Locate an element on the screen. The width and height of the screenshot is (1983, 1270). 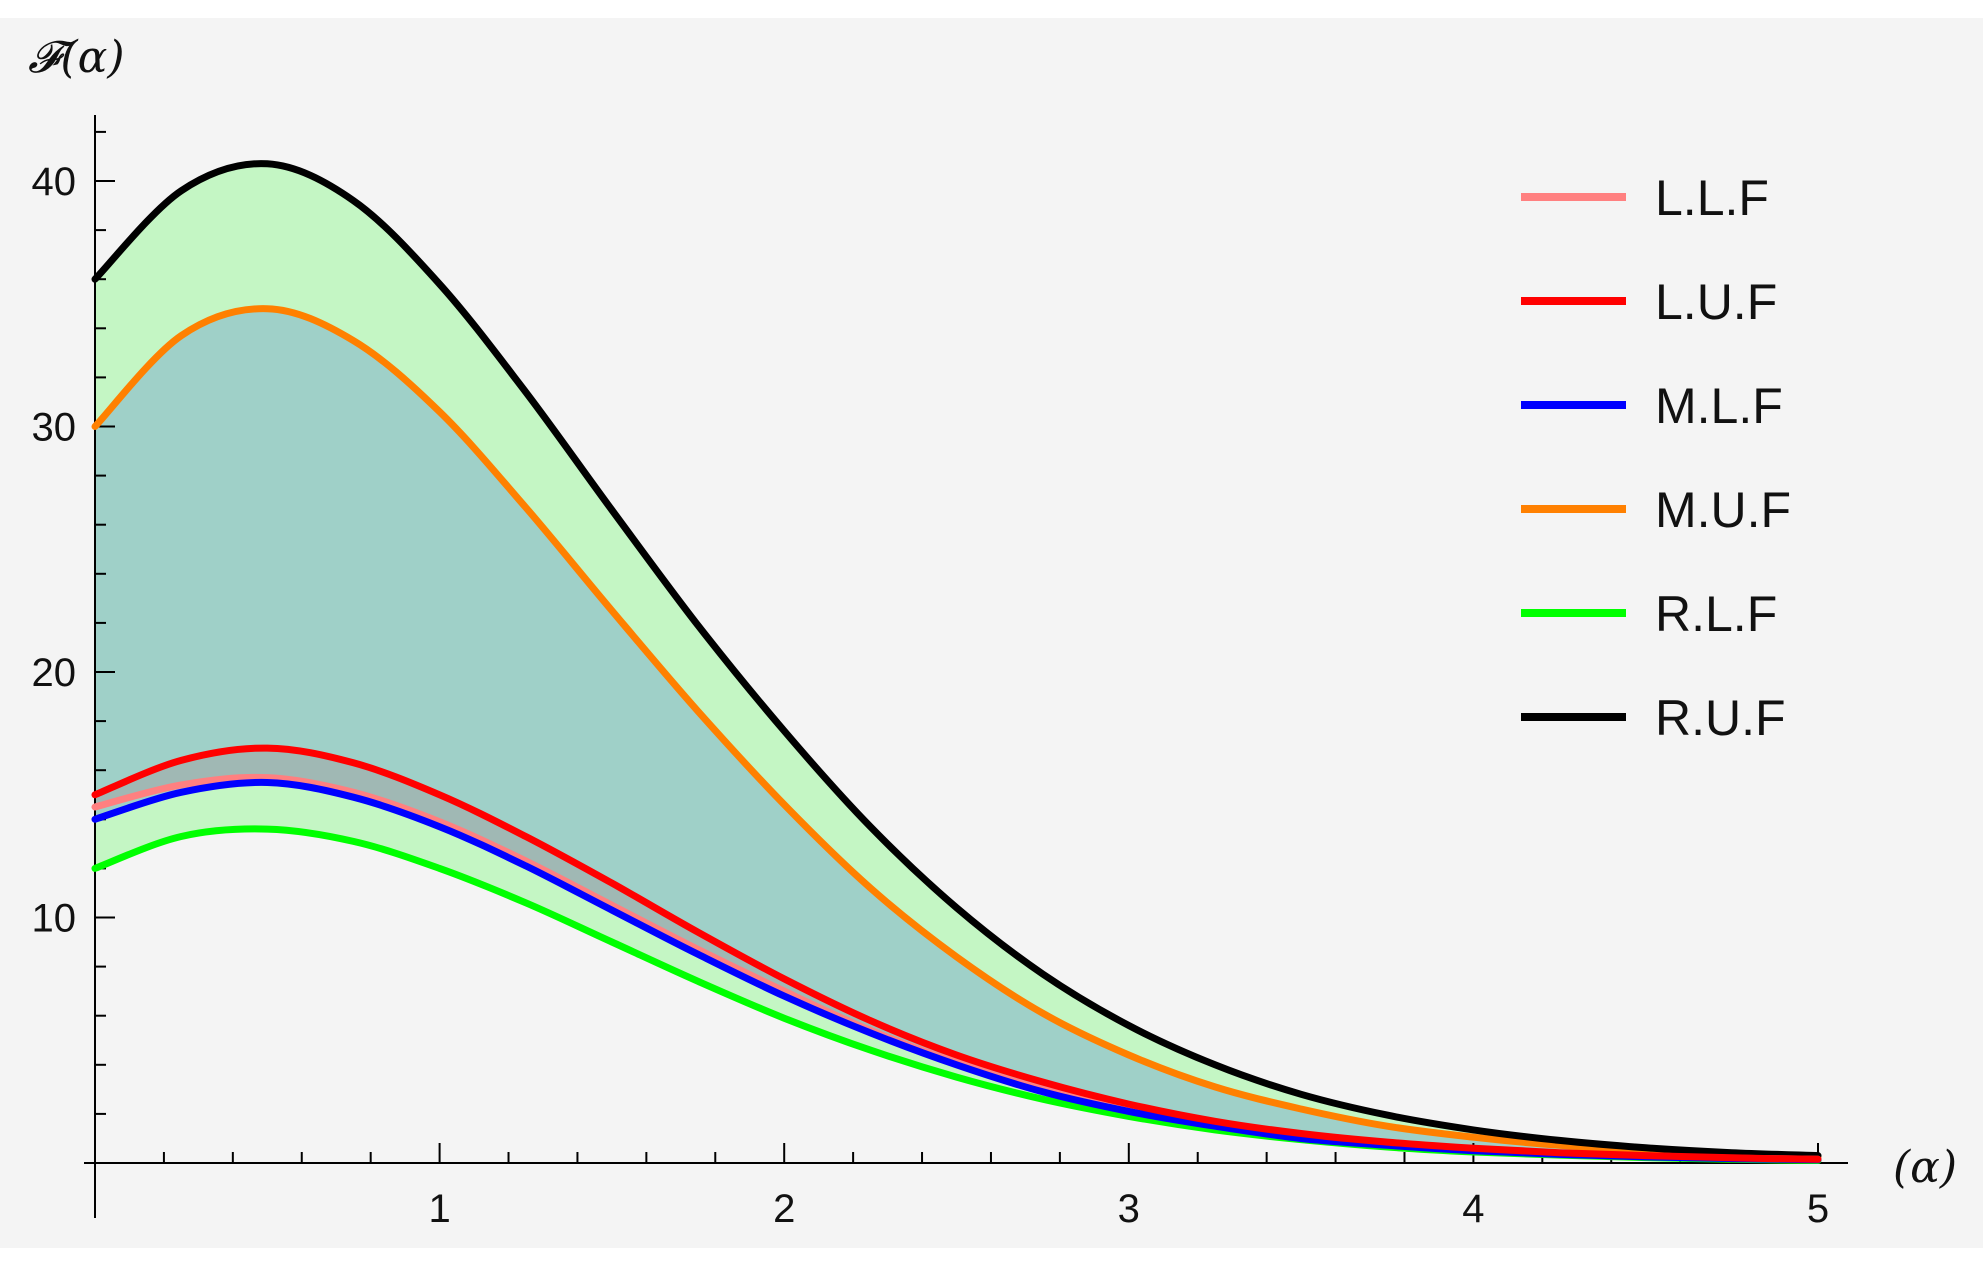
y-tick-label: 40 is located at coordinates (54, 182).